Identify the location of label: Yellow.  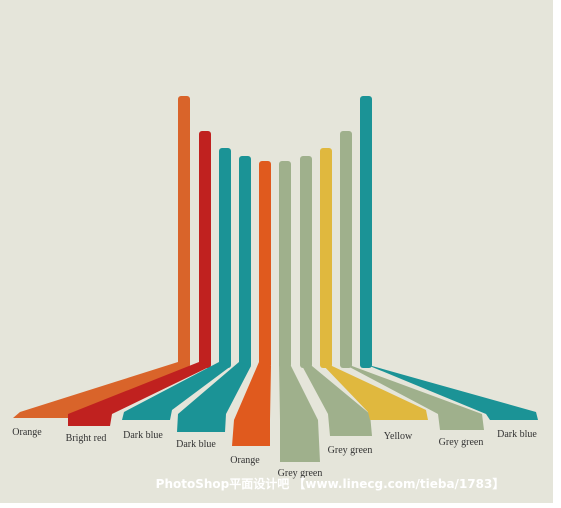
(398, 436).